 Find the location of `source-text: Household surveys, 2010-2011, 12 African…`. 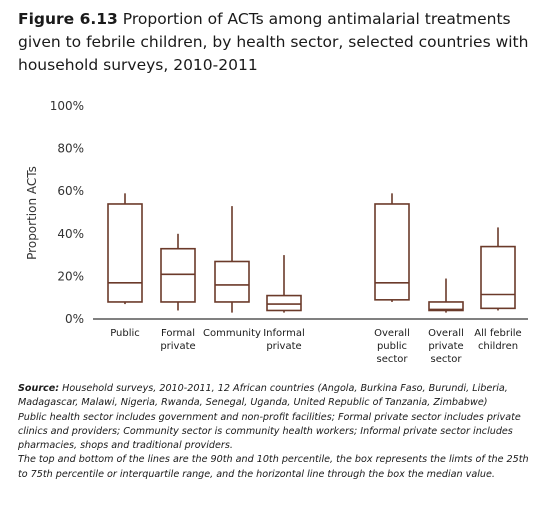

source-text: Household surveys, 2010-2011, 12 African… is located at coordinates (263, 396).